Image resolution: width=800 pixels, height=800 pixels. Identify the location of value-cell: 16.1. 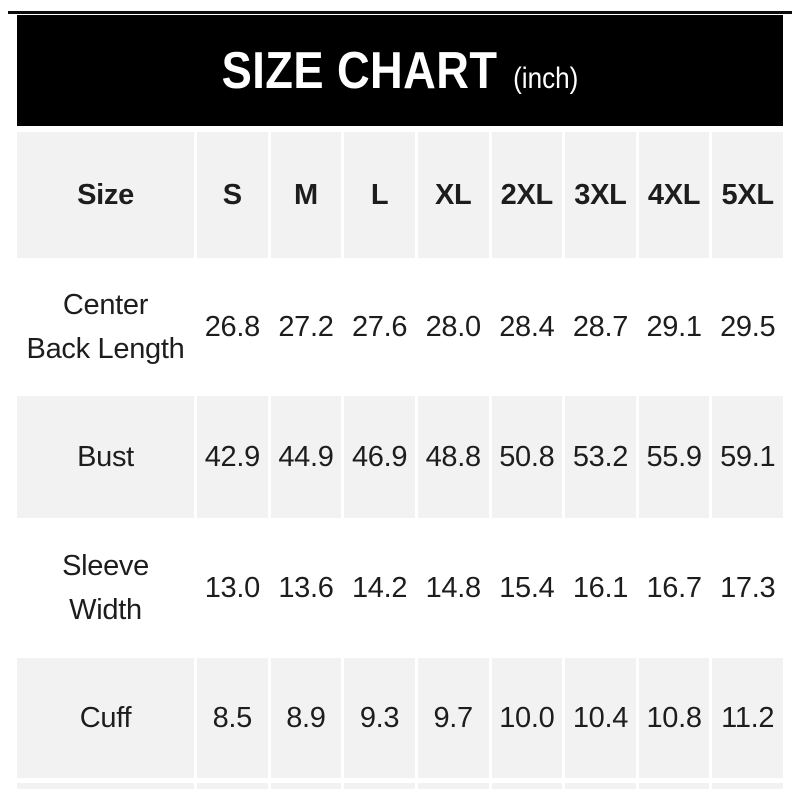
(600, 588).